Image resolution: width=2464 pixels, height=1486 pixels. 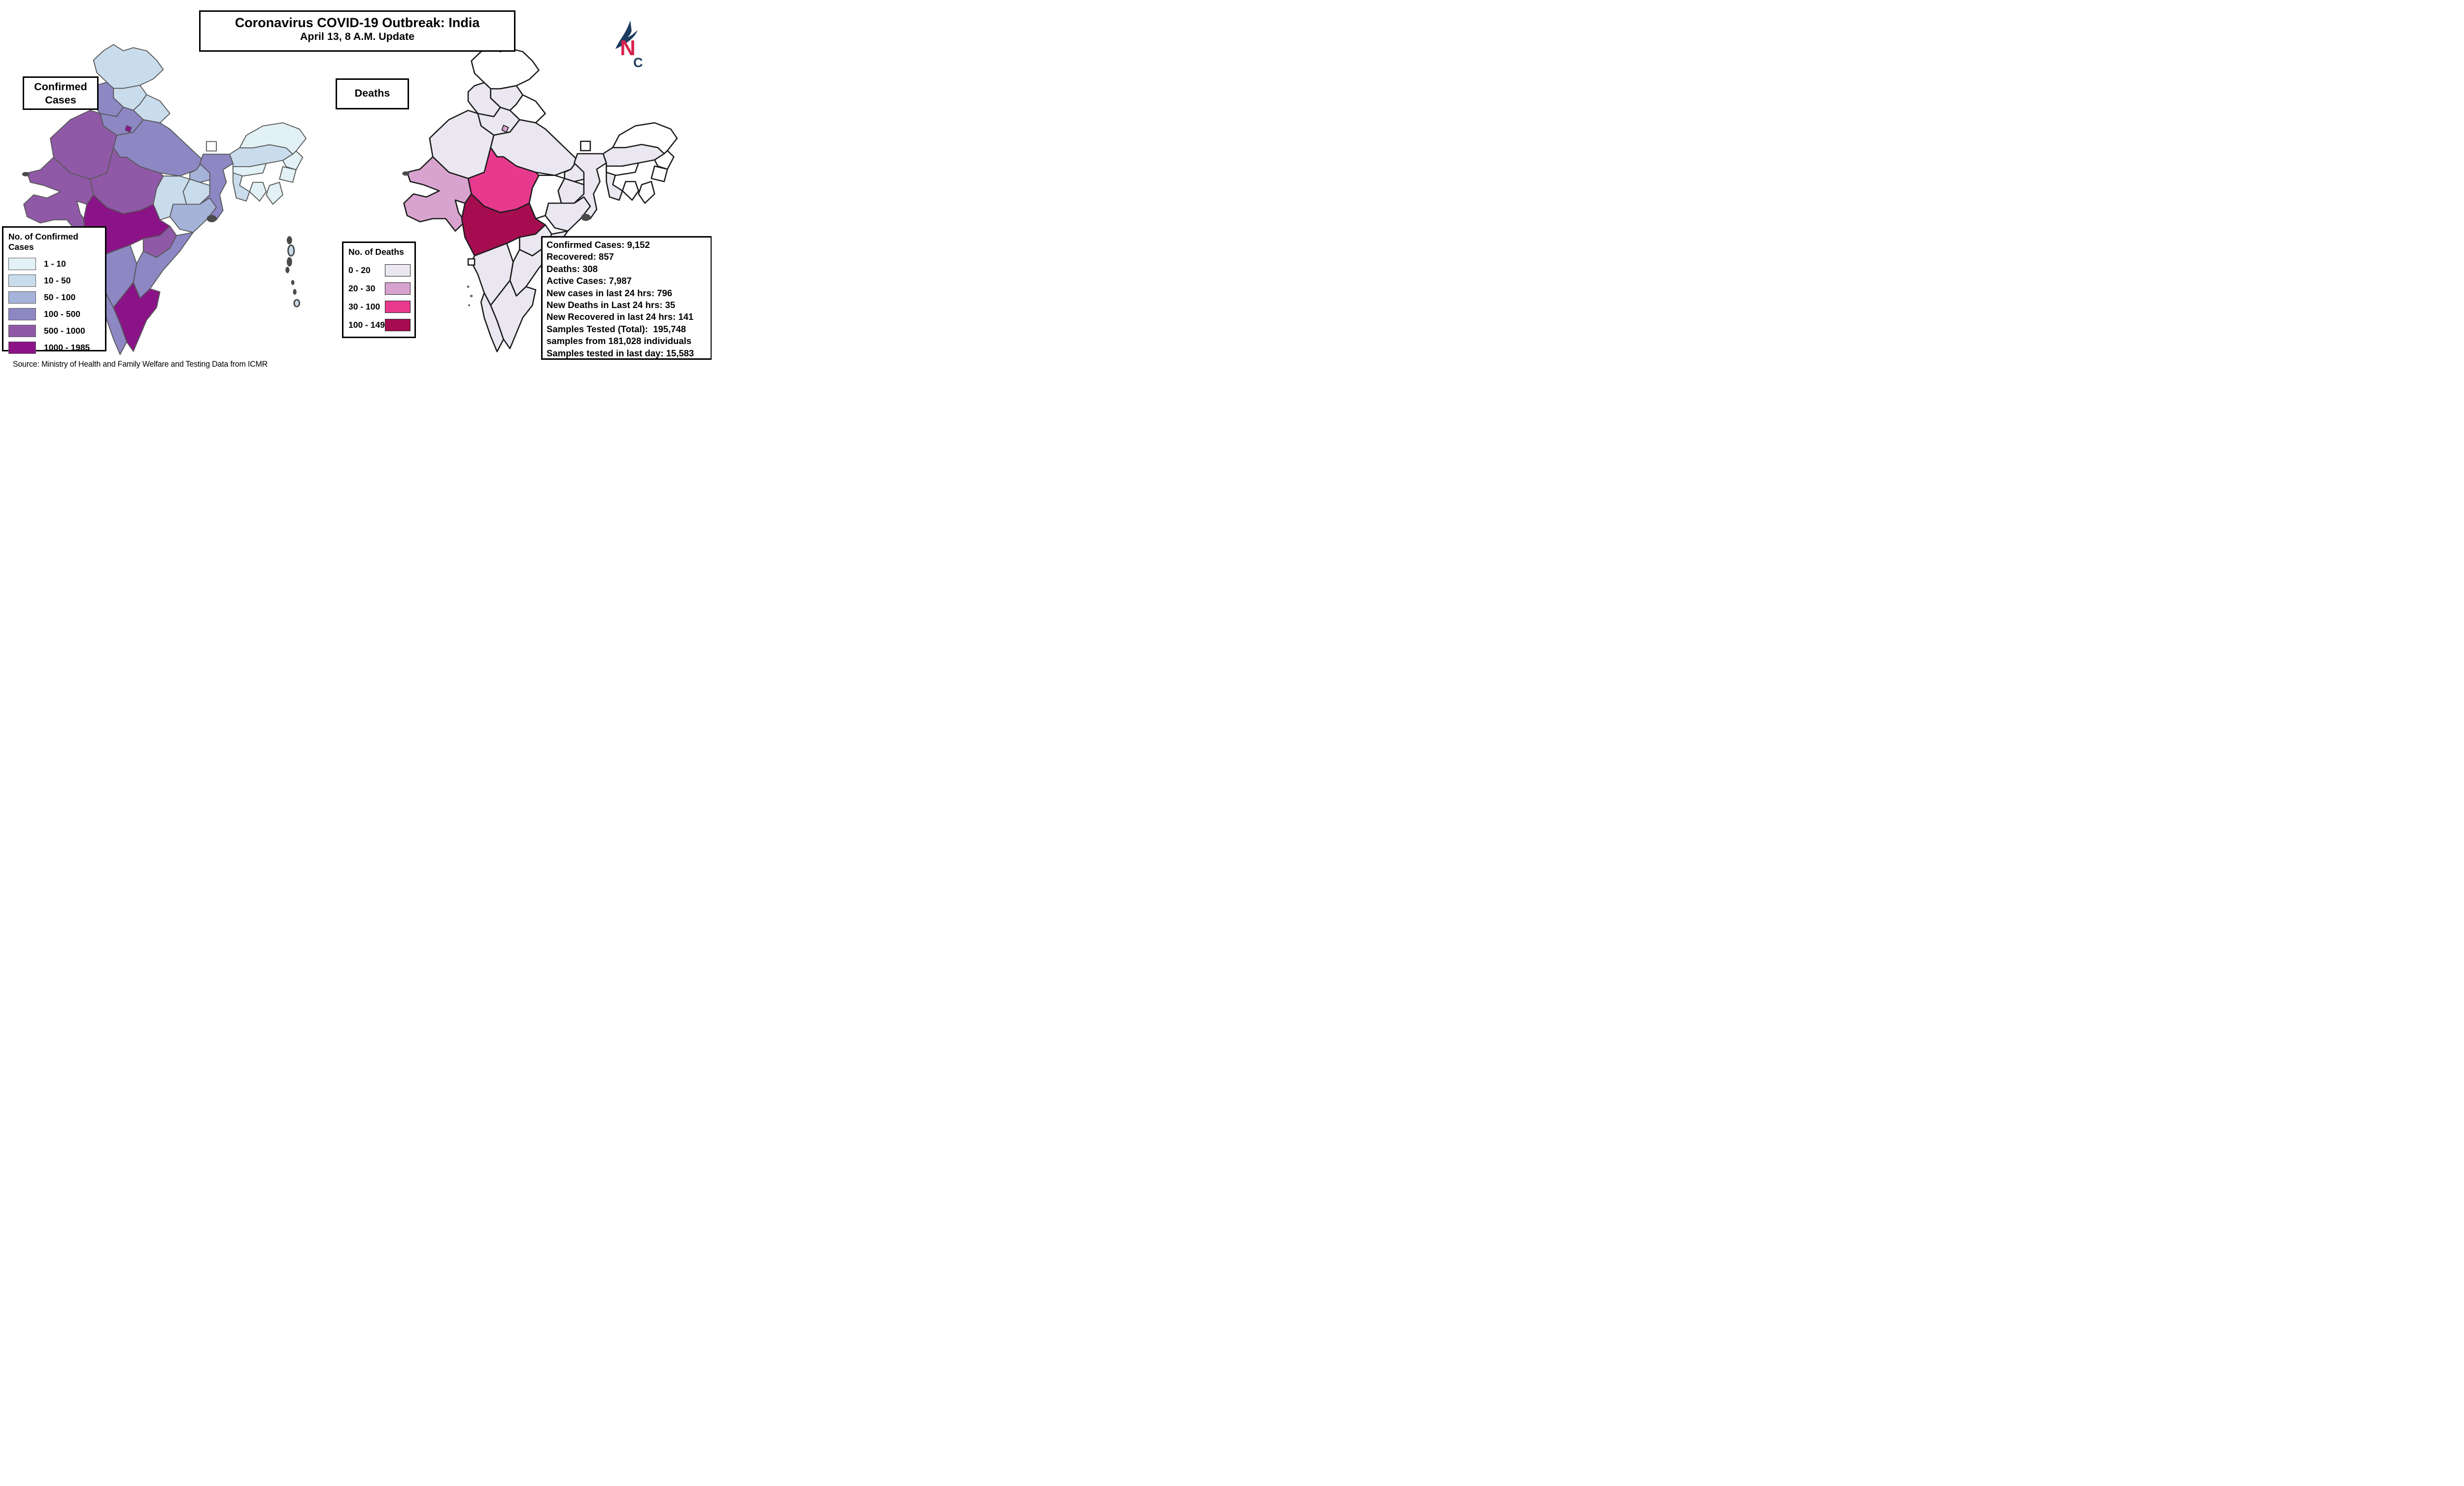 What do you see at coordinates (572, 268) in the screenshot?
I see `stat-line: Deaths: 308` at bounding box center [572, 268].